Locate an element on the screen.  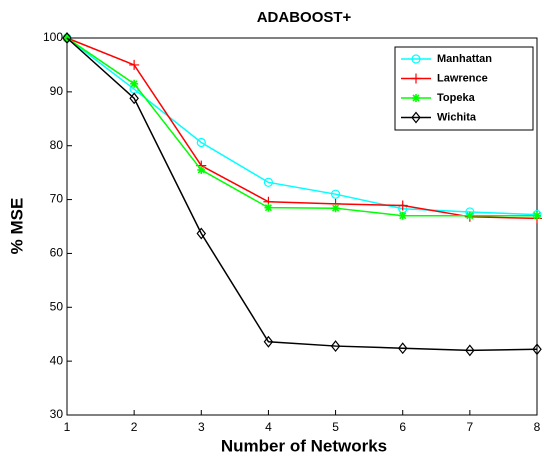
y-tick-label: 60 is located at coordinates (57, 253).